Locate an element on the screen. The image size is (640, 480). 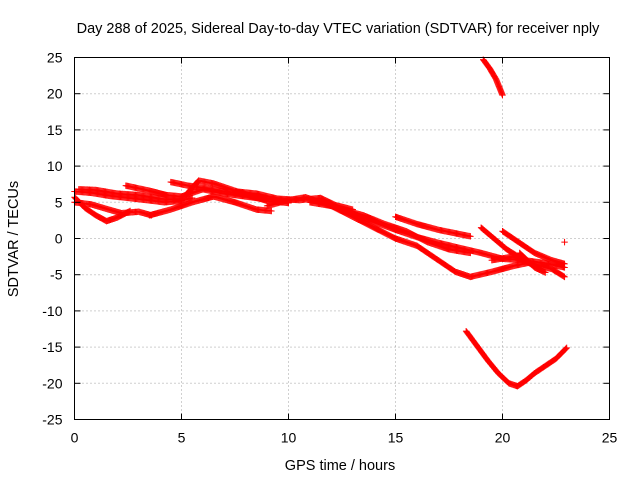
y-tick-label: 0 is located at coordinates (59, 239).